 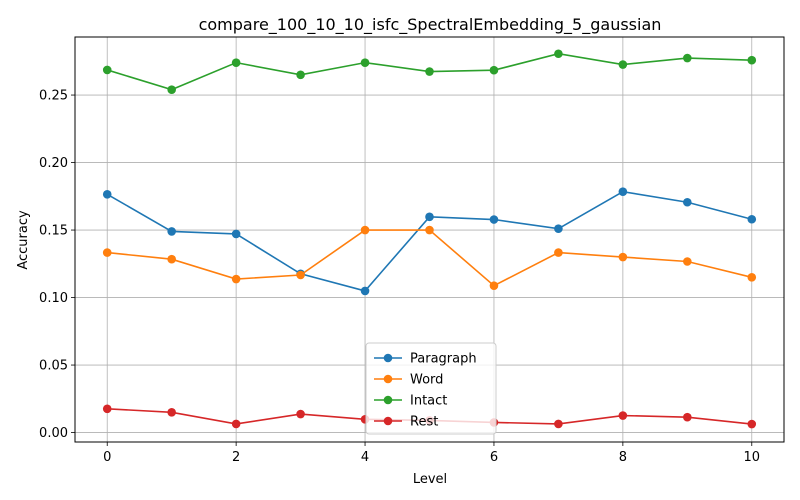 I want to click on x-tick-label: 10, so click(x=751, y=457).